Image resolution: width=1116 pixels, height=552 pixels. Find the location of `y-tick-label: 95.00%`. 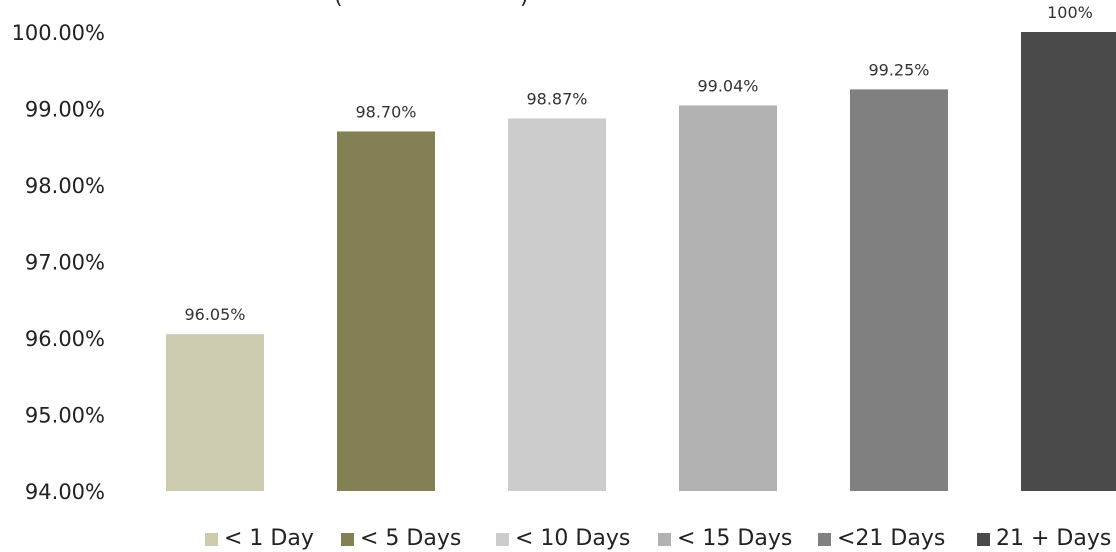

y-tick-label: 95.00% is located at coordinates (65, 416).